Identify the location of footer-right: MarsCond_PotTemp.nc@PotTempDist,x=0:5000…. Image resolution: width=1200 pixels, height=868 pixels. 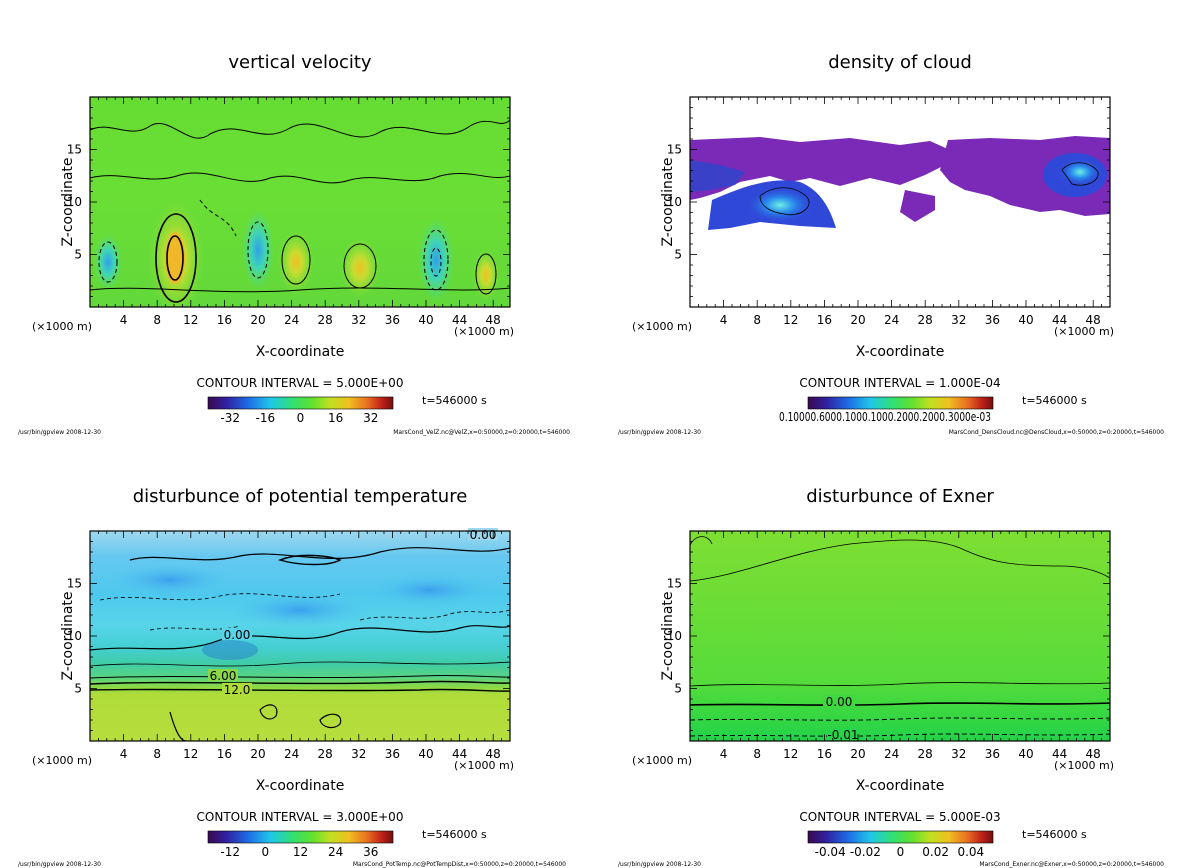
(459, 864).